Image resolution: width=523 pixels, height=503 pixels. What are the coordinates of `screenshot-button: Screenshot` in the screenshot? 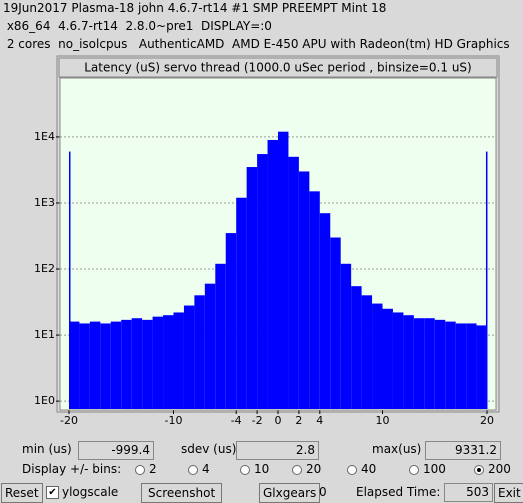 It's located at (182, 493).